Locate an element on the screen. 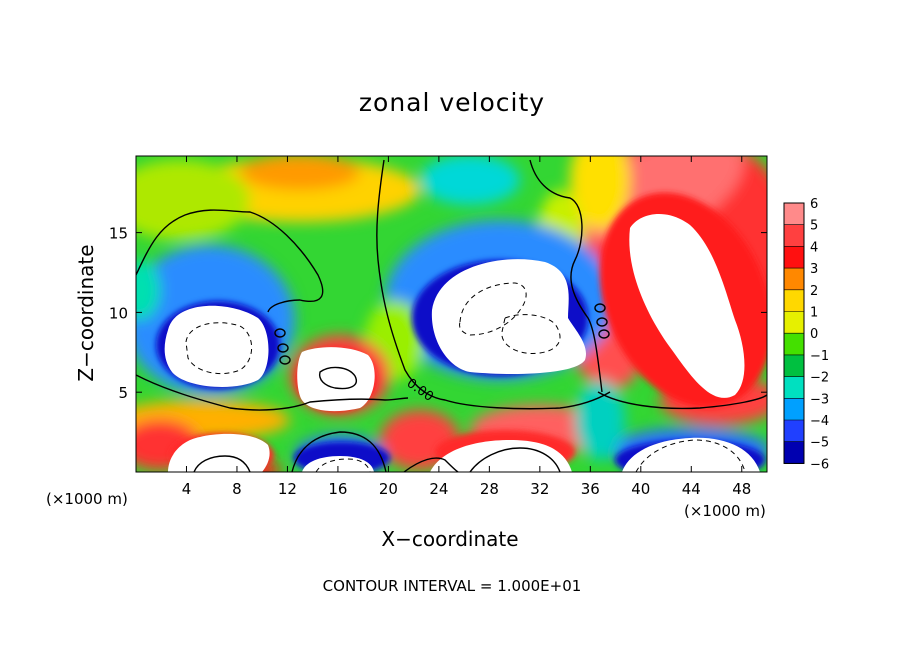 Image resolution: width=904 pixels, height=654 pixels. x-tick-label-32: 32 is located at coordinates (539, 489).